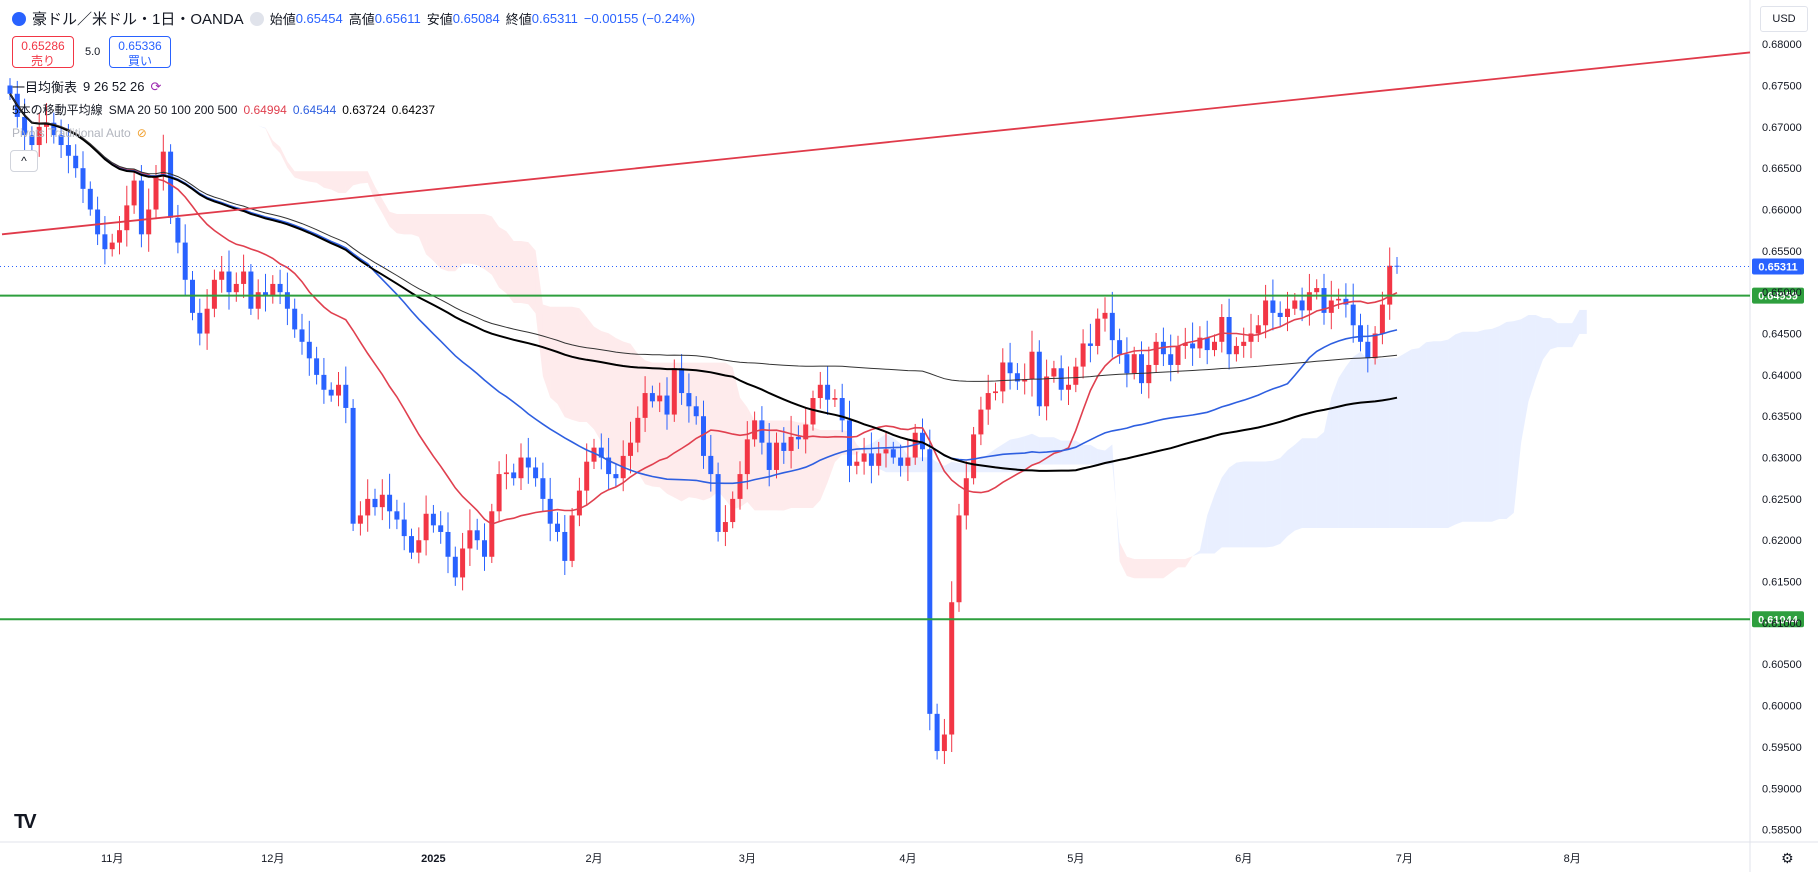  I want to click on ichimoku-name: 一目均衡表, so click(45, 87).